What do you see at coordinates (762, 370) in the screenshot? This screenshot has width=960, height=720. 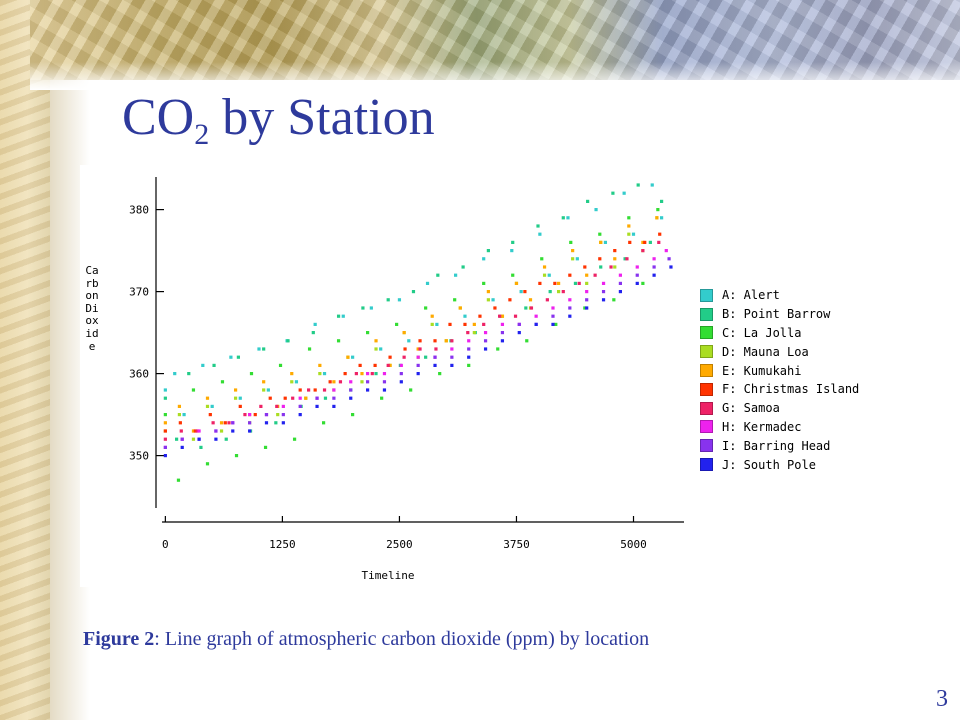 I see `legend-label: E: Kumukahi` at bounding box center [762, 370].